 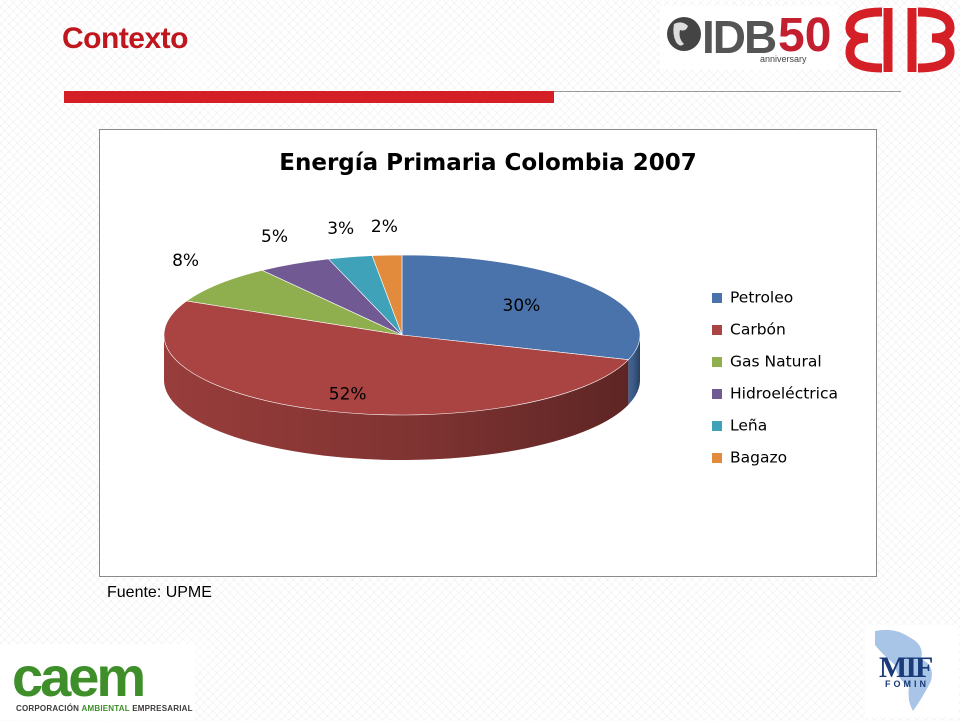 I want to click on title-divider-line, so click(x=727, y=91).